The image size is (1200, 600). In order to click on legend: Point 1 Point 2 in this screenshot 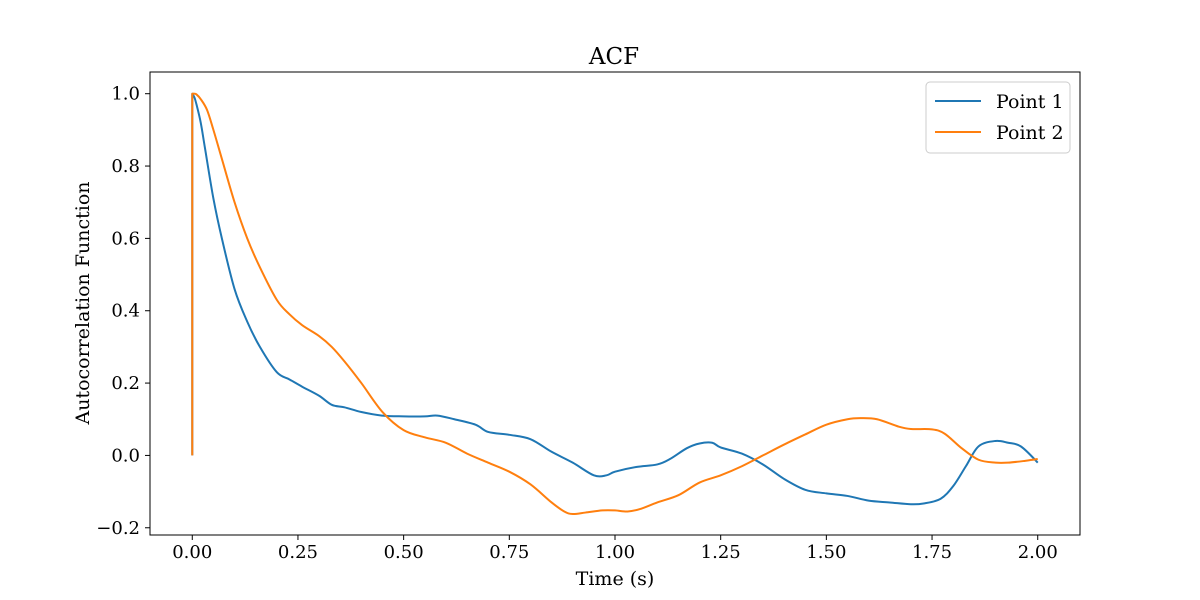, I will do `click(998, 117)`.